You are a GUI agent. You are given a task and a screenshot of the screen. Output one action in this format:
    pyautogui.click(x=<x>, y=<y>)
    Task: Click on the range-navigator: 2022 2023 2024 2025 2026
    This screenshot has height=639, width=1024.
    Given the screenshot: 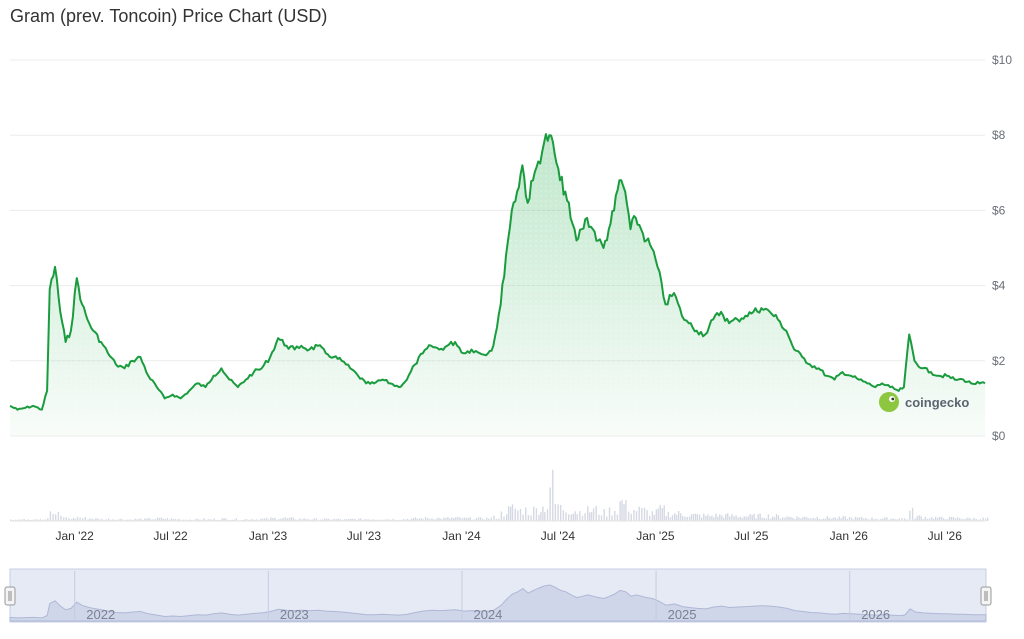 What is the action you would take?
    pyautogui.click(x=498, y=595)
    